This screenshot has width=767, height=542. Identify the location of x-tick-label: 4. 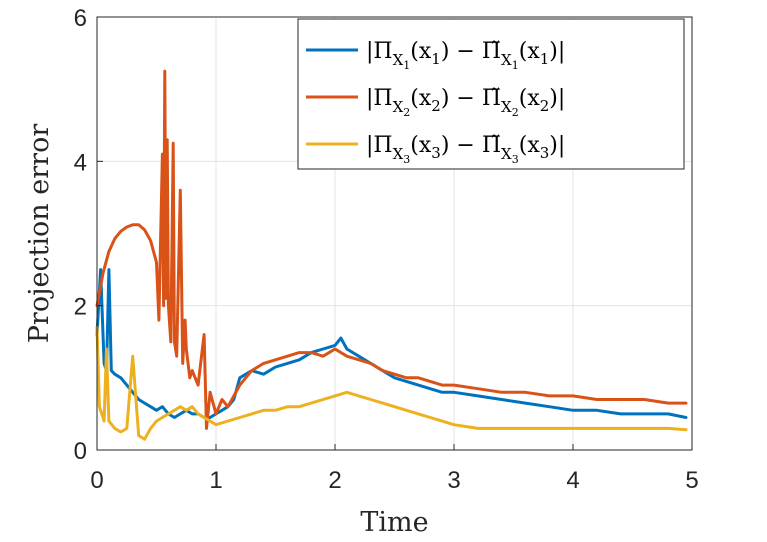
(572, 480).